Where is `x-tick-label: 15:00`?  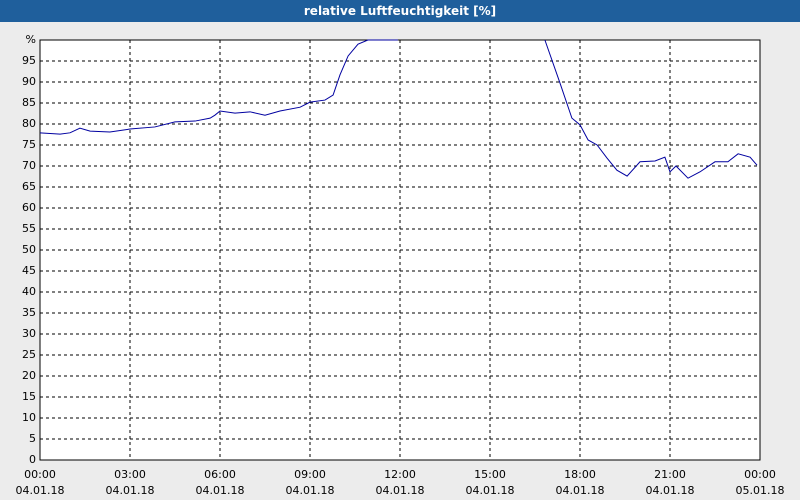
x-tick-label: 15:00 is located at coordinates (490, 474).